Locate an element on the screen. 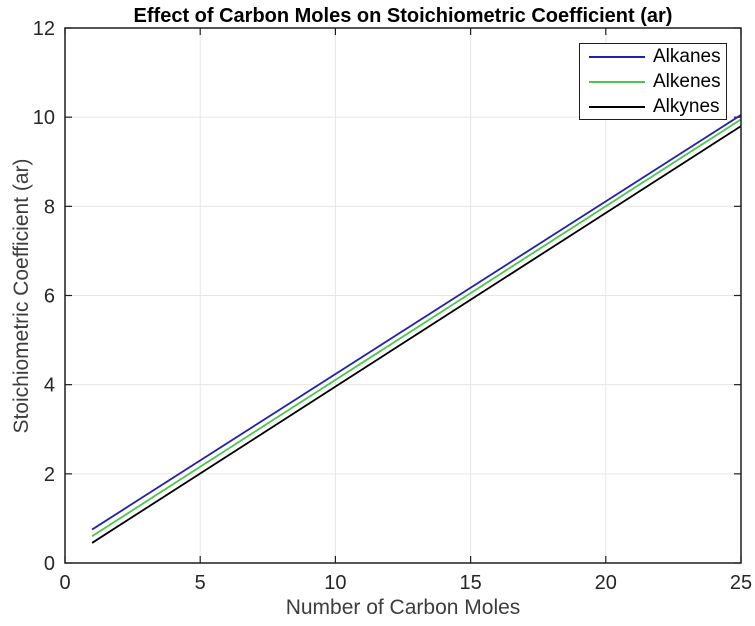  legend-item-label: Alkanes is located at coordinates (687, 56).